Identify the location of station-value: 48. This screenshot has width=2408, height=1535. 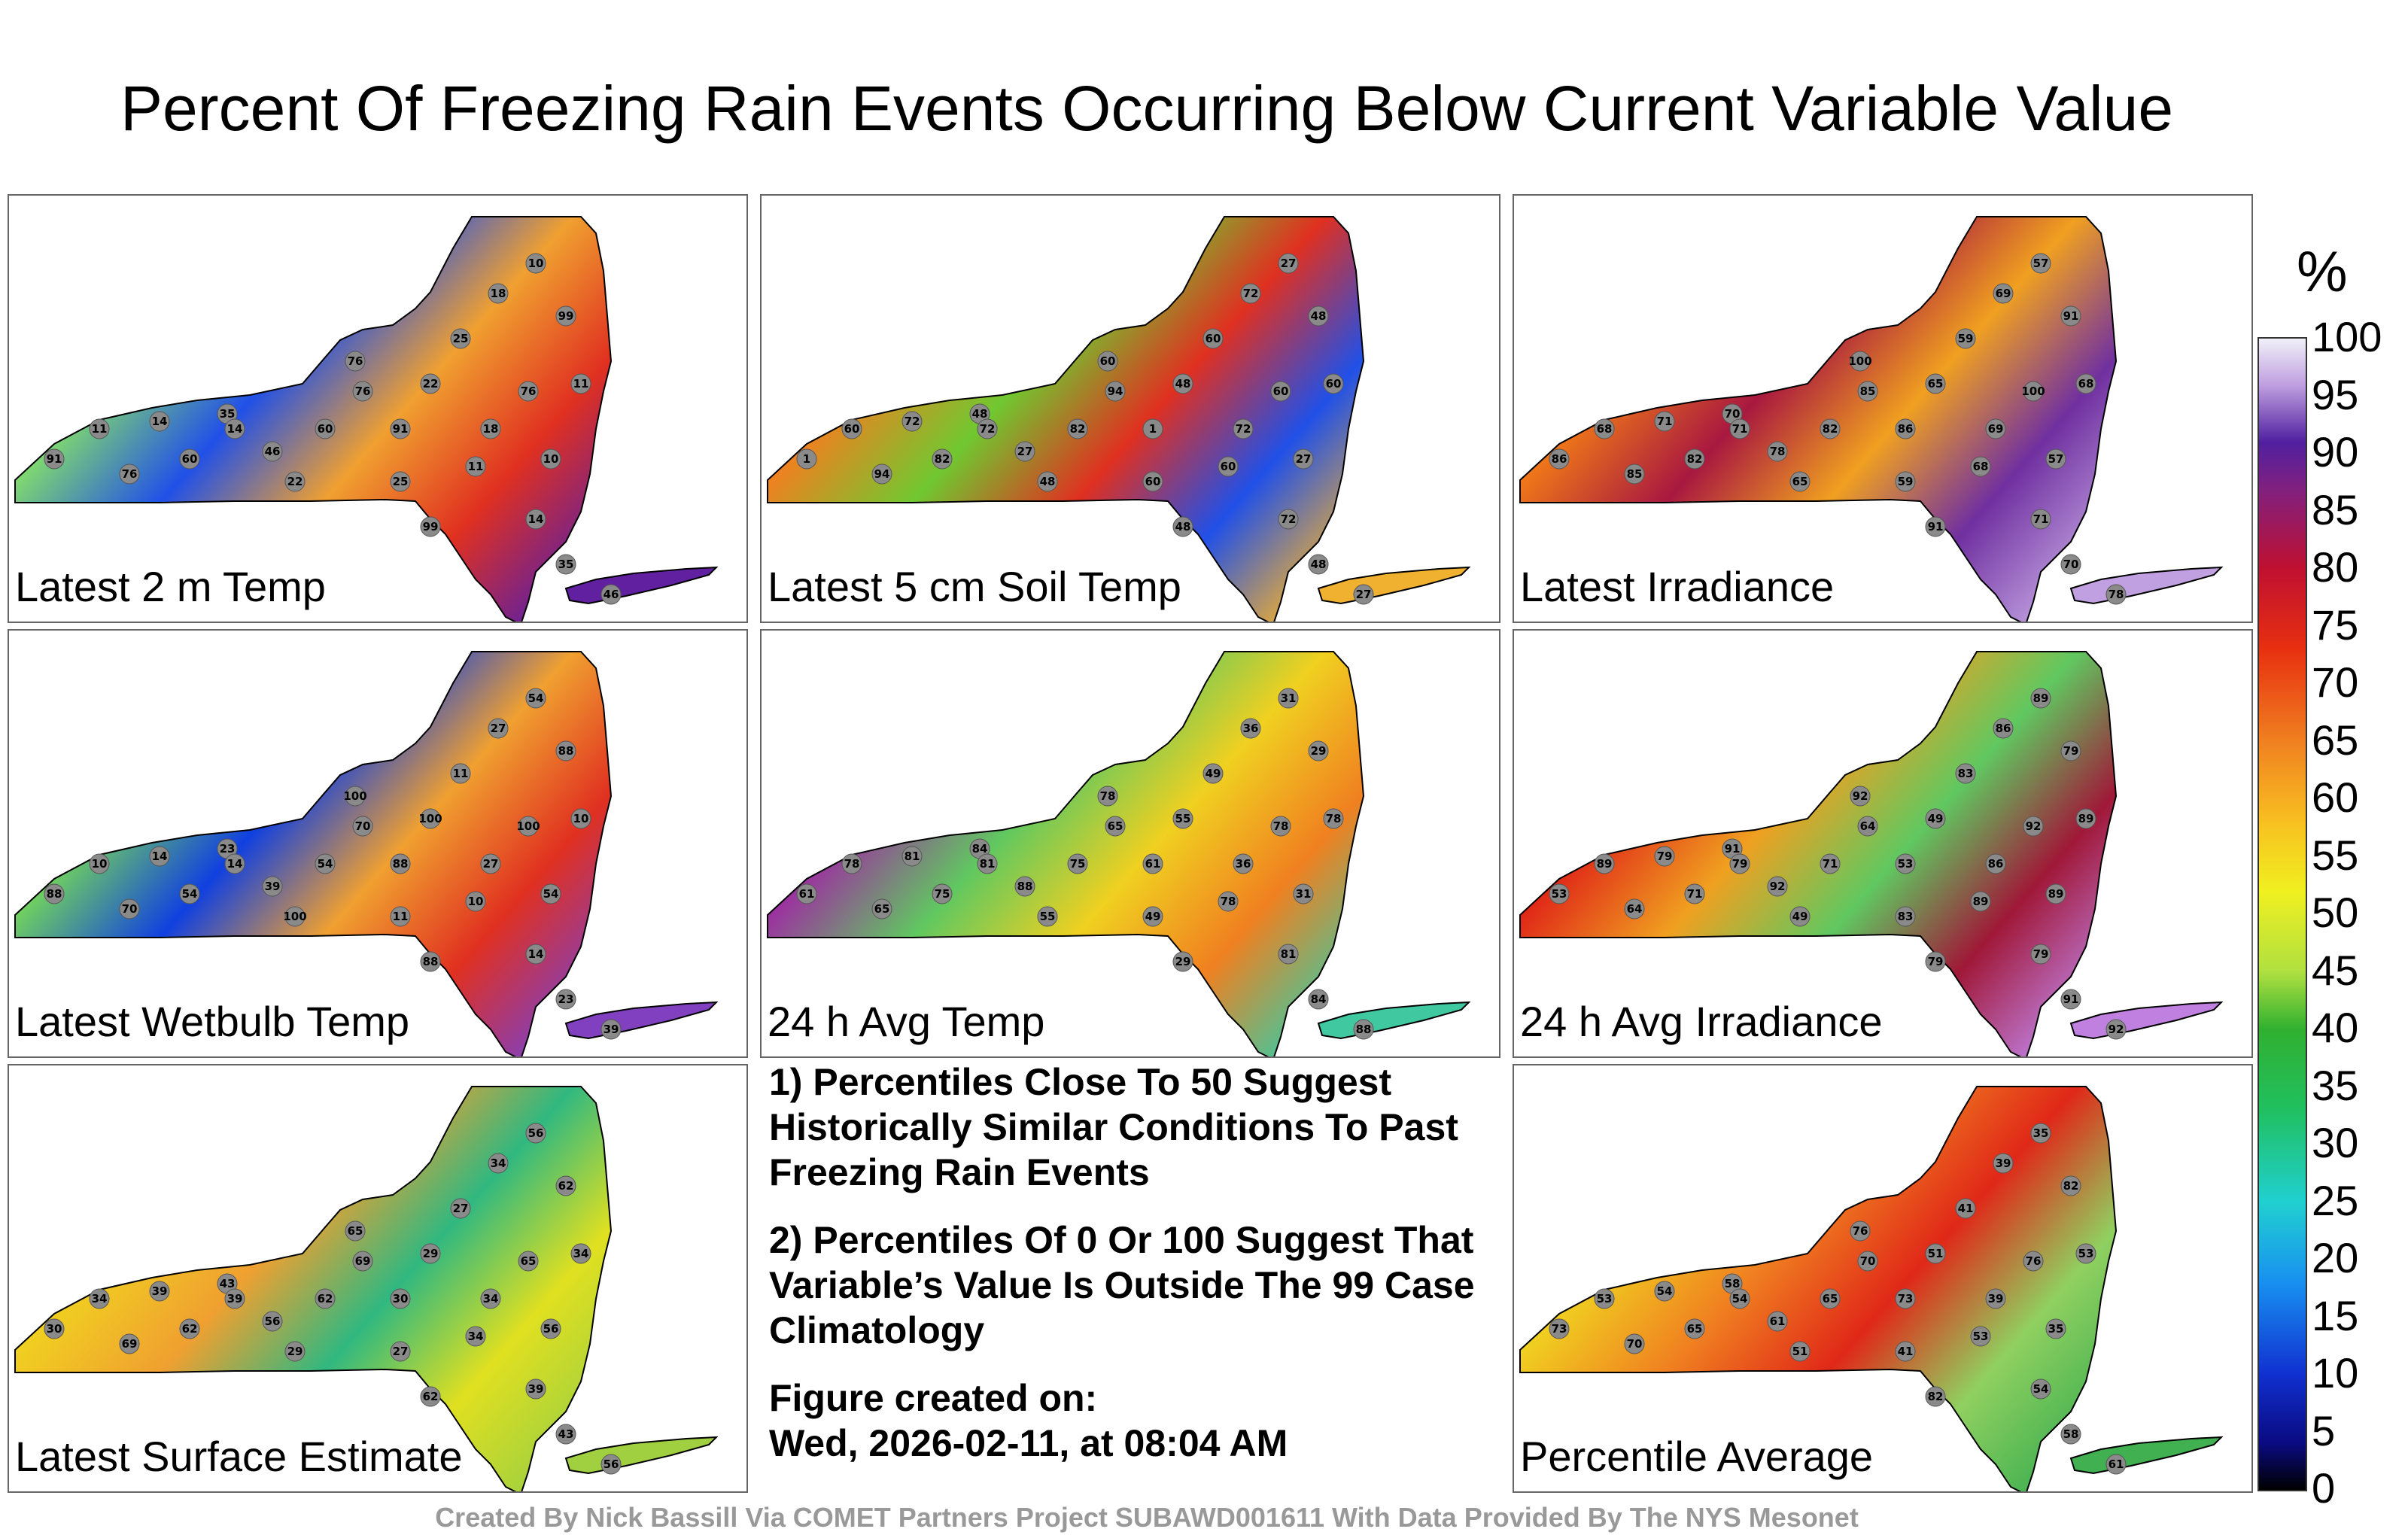
(1319, 564).